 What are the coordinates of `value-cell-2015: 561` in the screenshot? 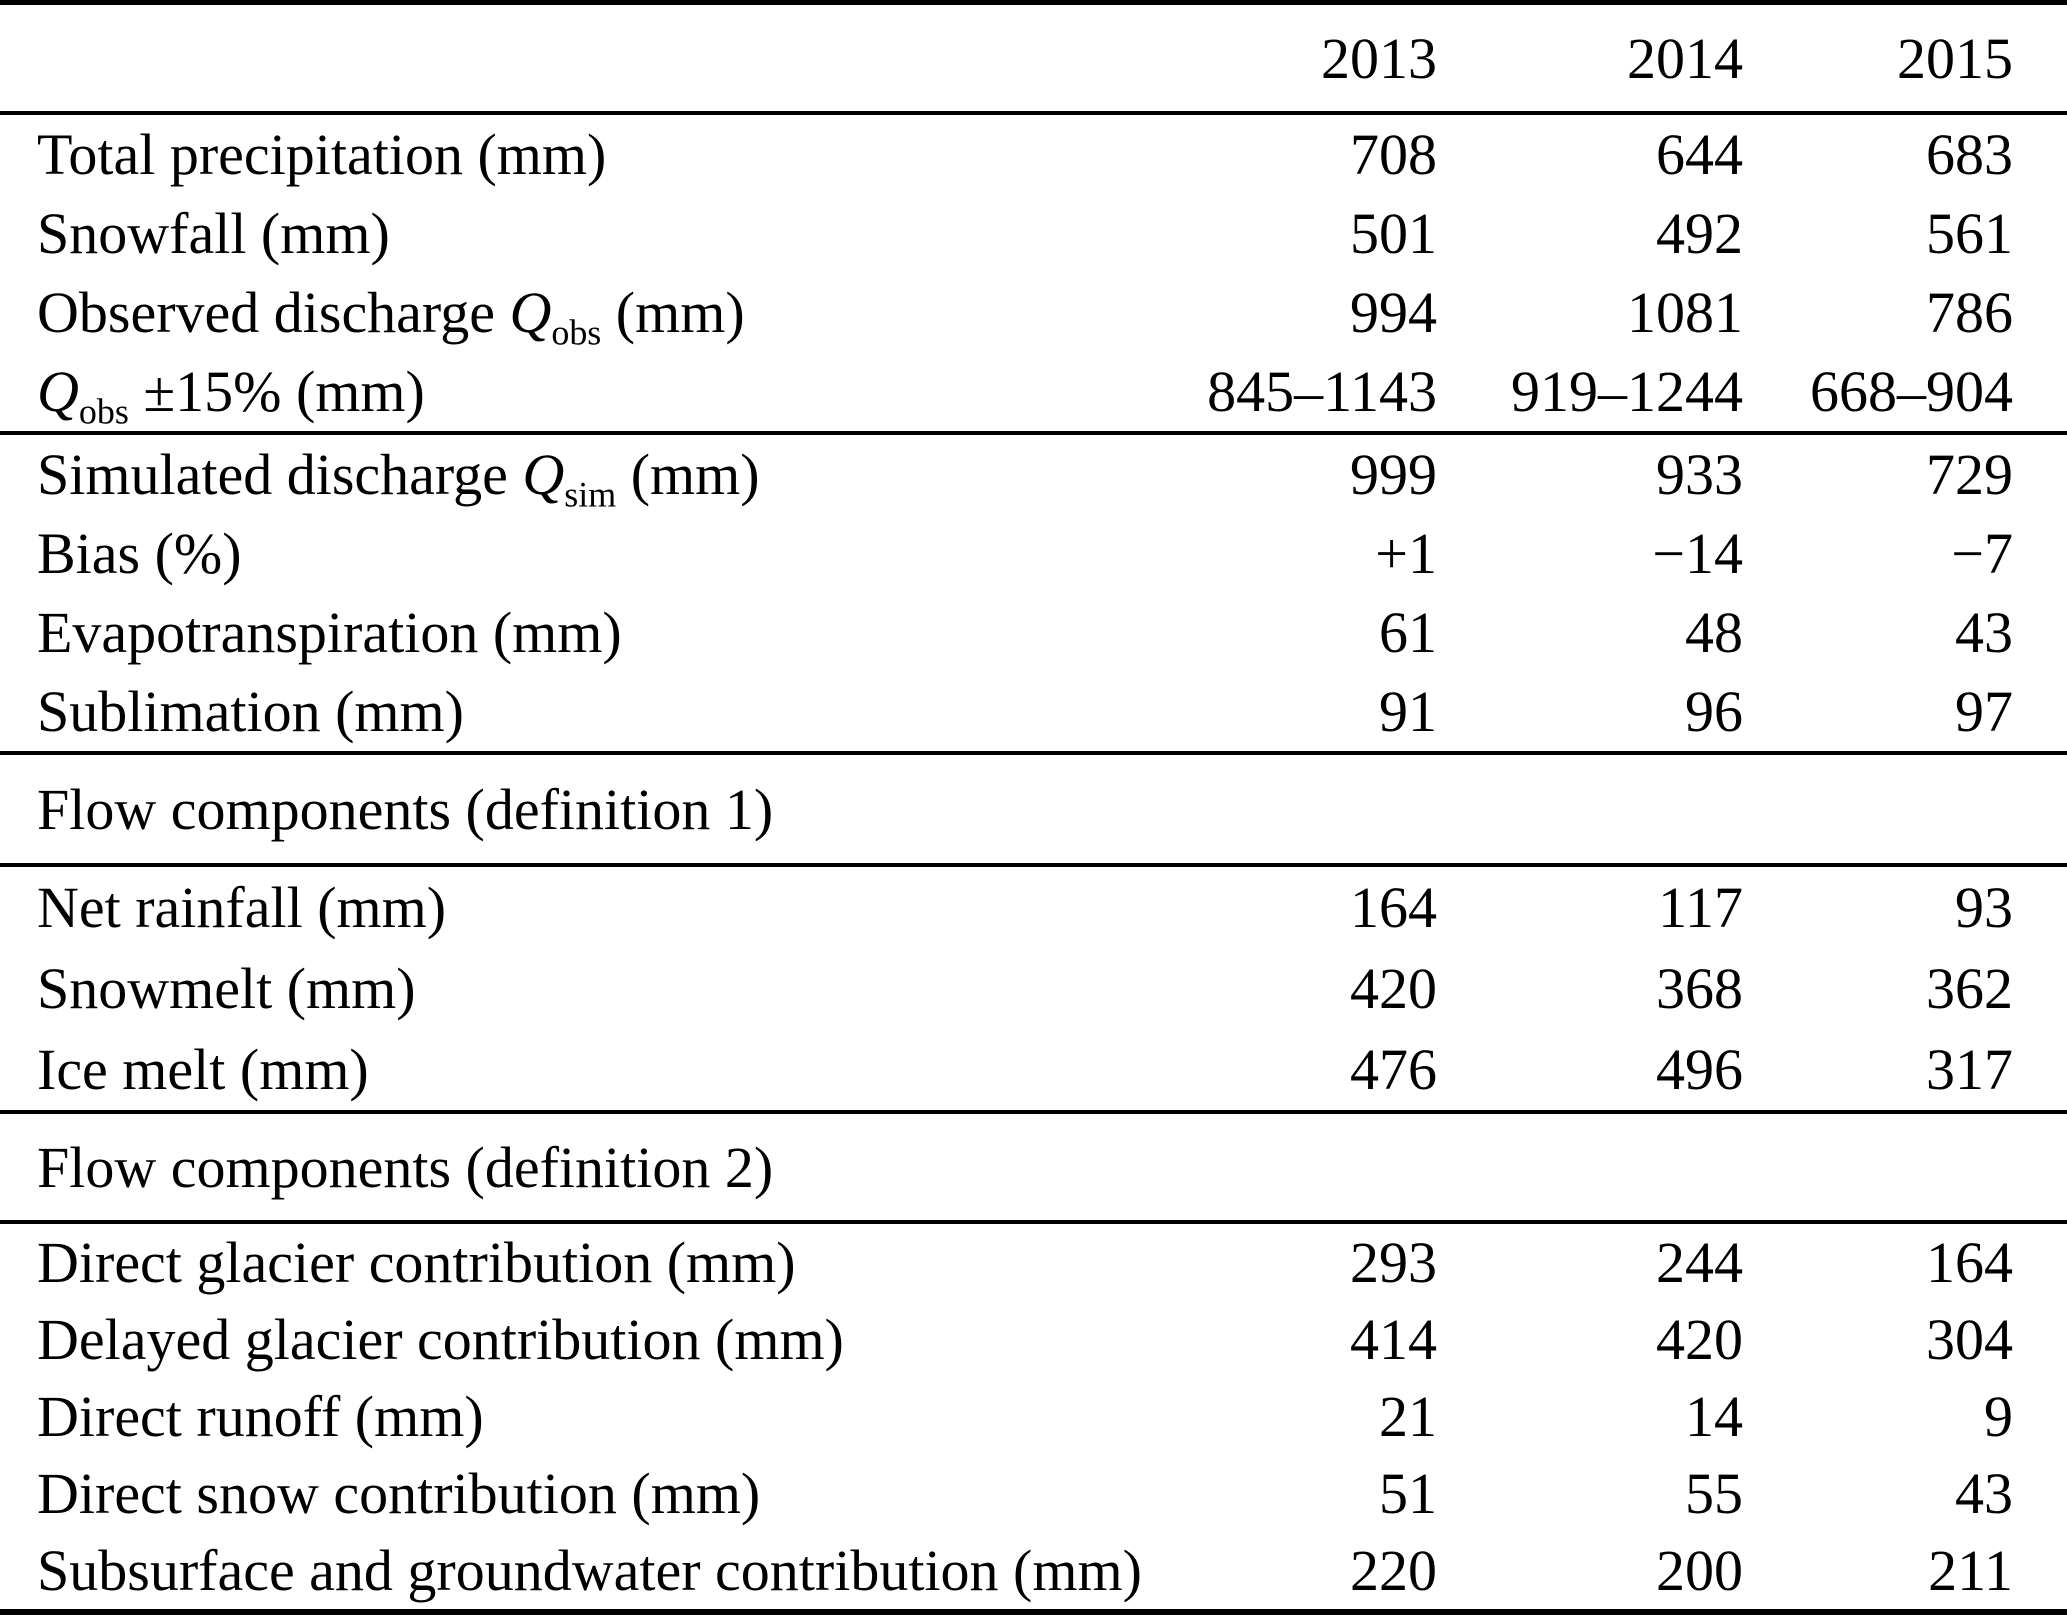 It's located at (1969, 233).